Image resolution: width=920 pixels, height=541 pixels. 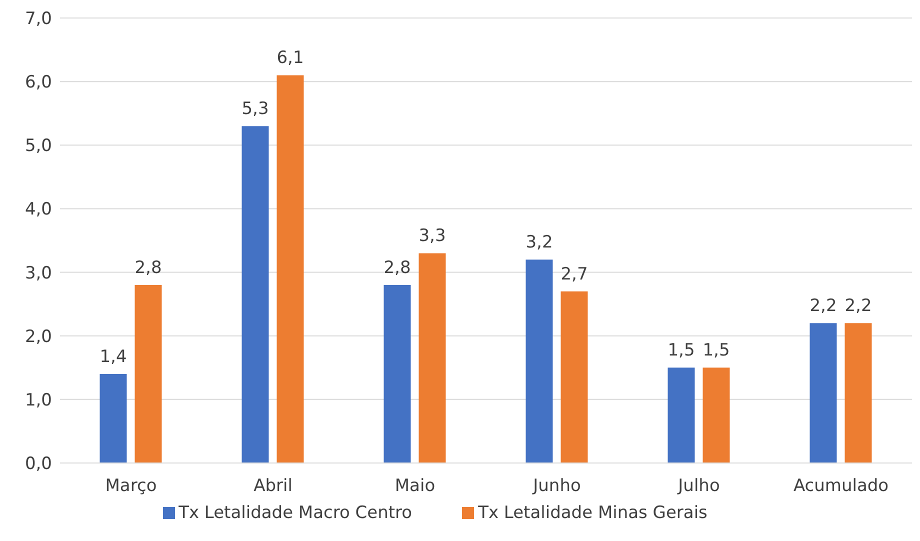 What do you see at coordinates (38, 19) in the screenshot?
I see `y-tick-label: 7,0` at bounding box center [38, 19].